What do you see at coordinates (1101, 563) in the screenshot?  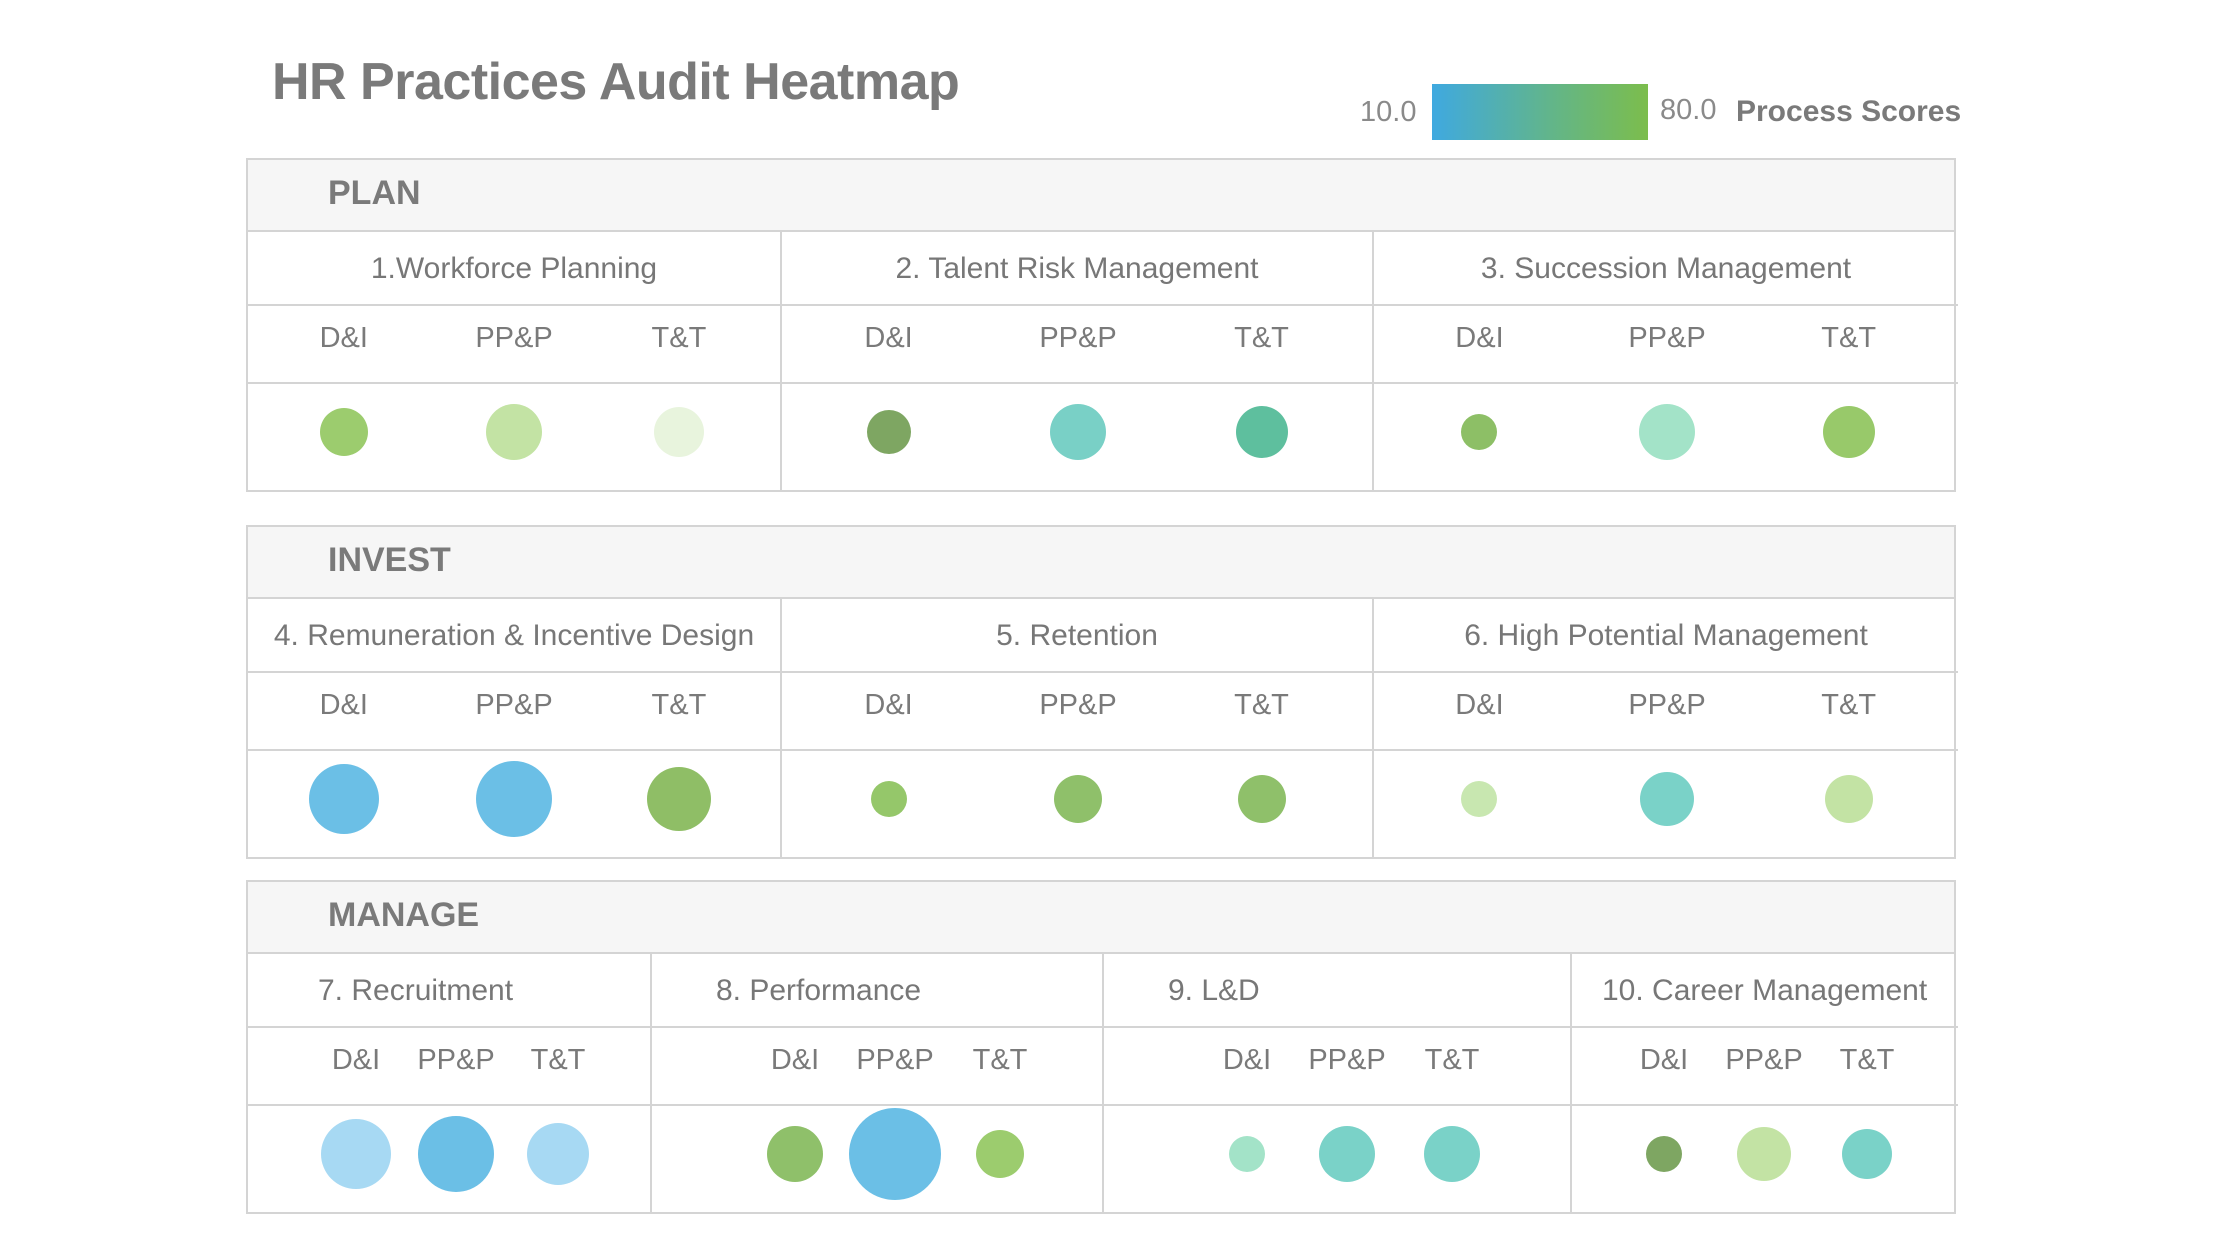 I see `section-header: INVEST` at bounding box center [1101, 563].